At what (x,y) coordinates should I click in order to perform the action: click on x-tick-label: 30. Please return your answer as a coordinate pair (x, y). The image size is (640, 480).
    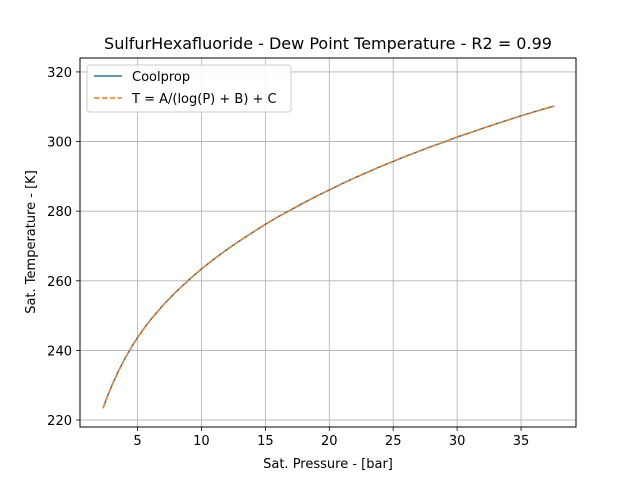
    Looking at the image, I should click on (457, 441).